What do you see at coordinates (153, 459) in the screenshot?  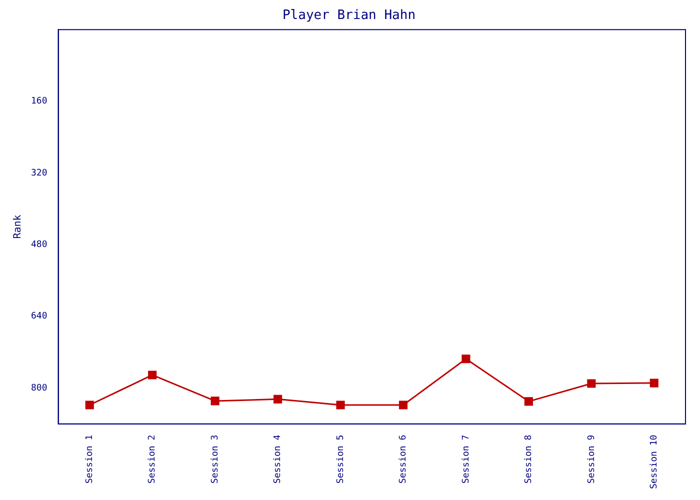 I see `x-tick-label: Session 2` at bounding box center [153, 459].